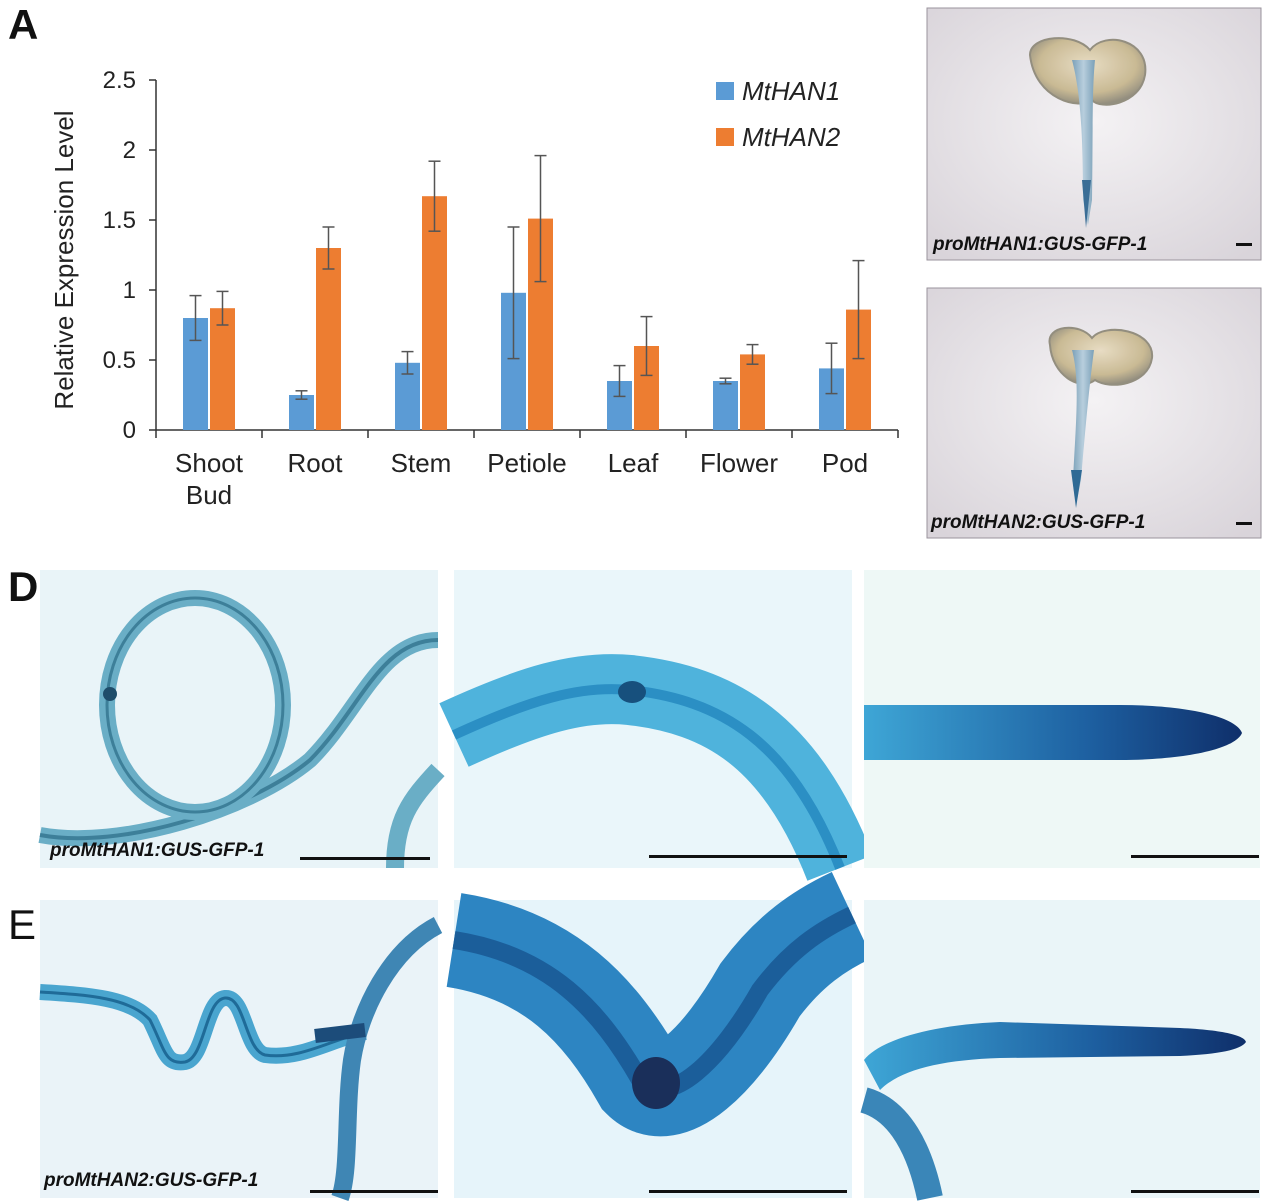 This screenshot has width=1267, height=1204. What do you see at coordinates (1062, 719) in the screenshot?
I see `root-photo-d3` at bounding box center [1062, 719].